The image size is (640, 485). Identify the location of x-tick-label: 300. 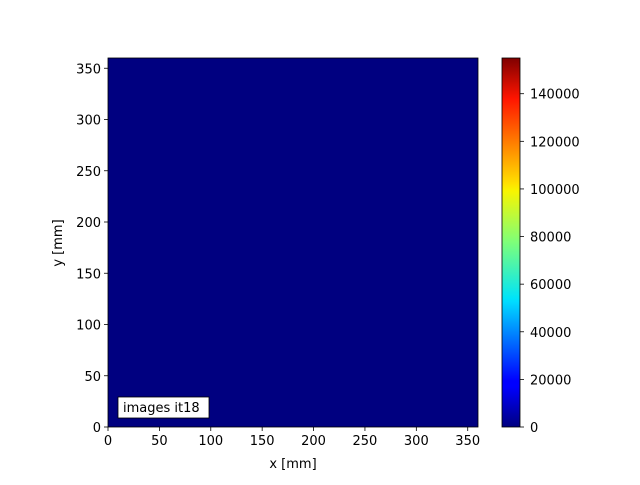
(416, 441).